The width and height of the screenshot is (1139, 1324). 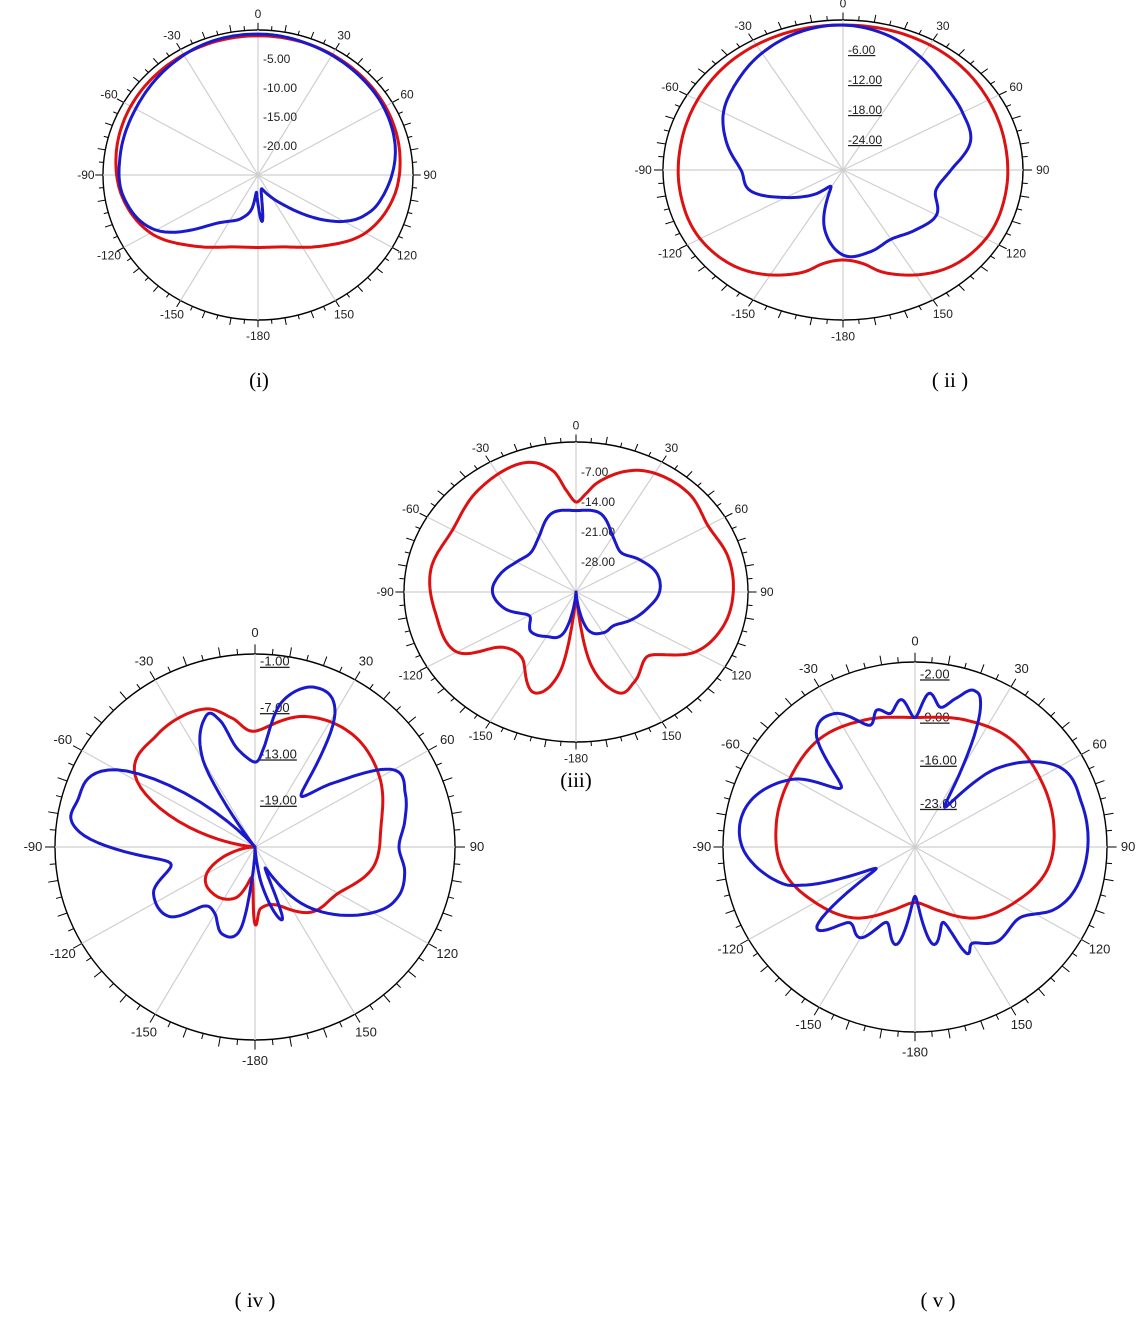 What do you see at coordinates (63, 953) in the screenshot?
I see `angle-label: -120` at bounding box center [63, 953].